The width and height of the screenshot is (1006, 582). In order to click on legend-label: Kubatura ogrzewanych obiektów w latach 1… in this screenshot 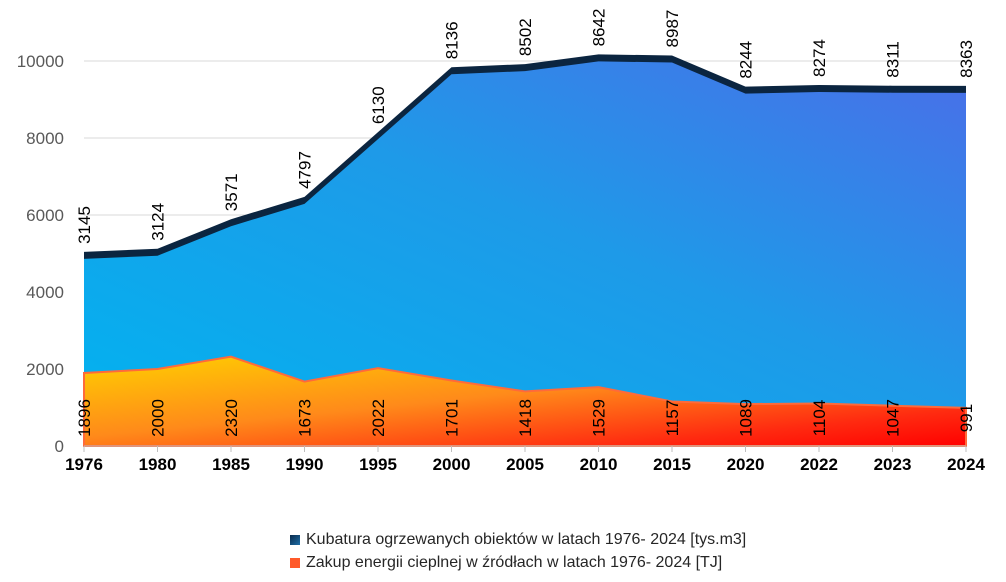, I will do `click(526, 539)`.